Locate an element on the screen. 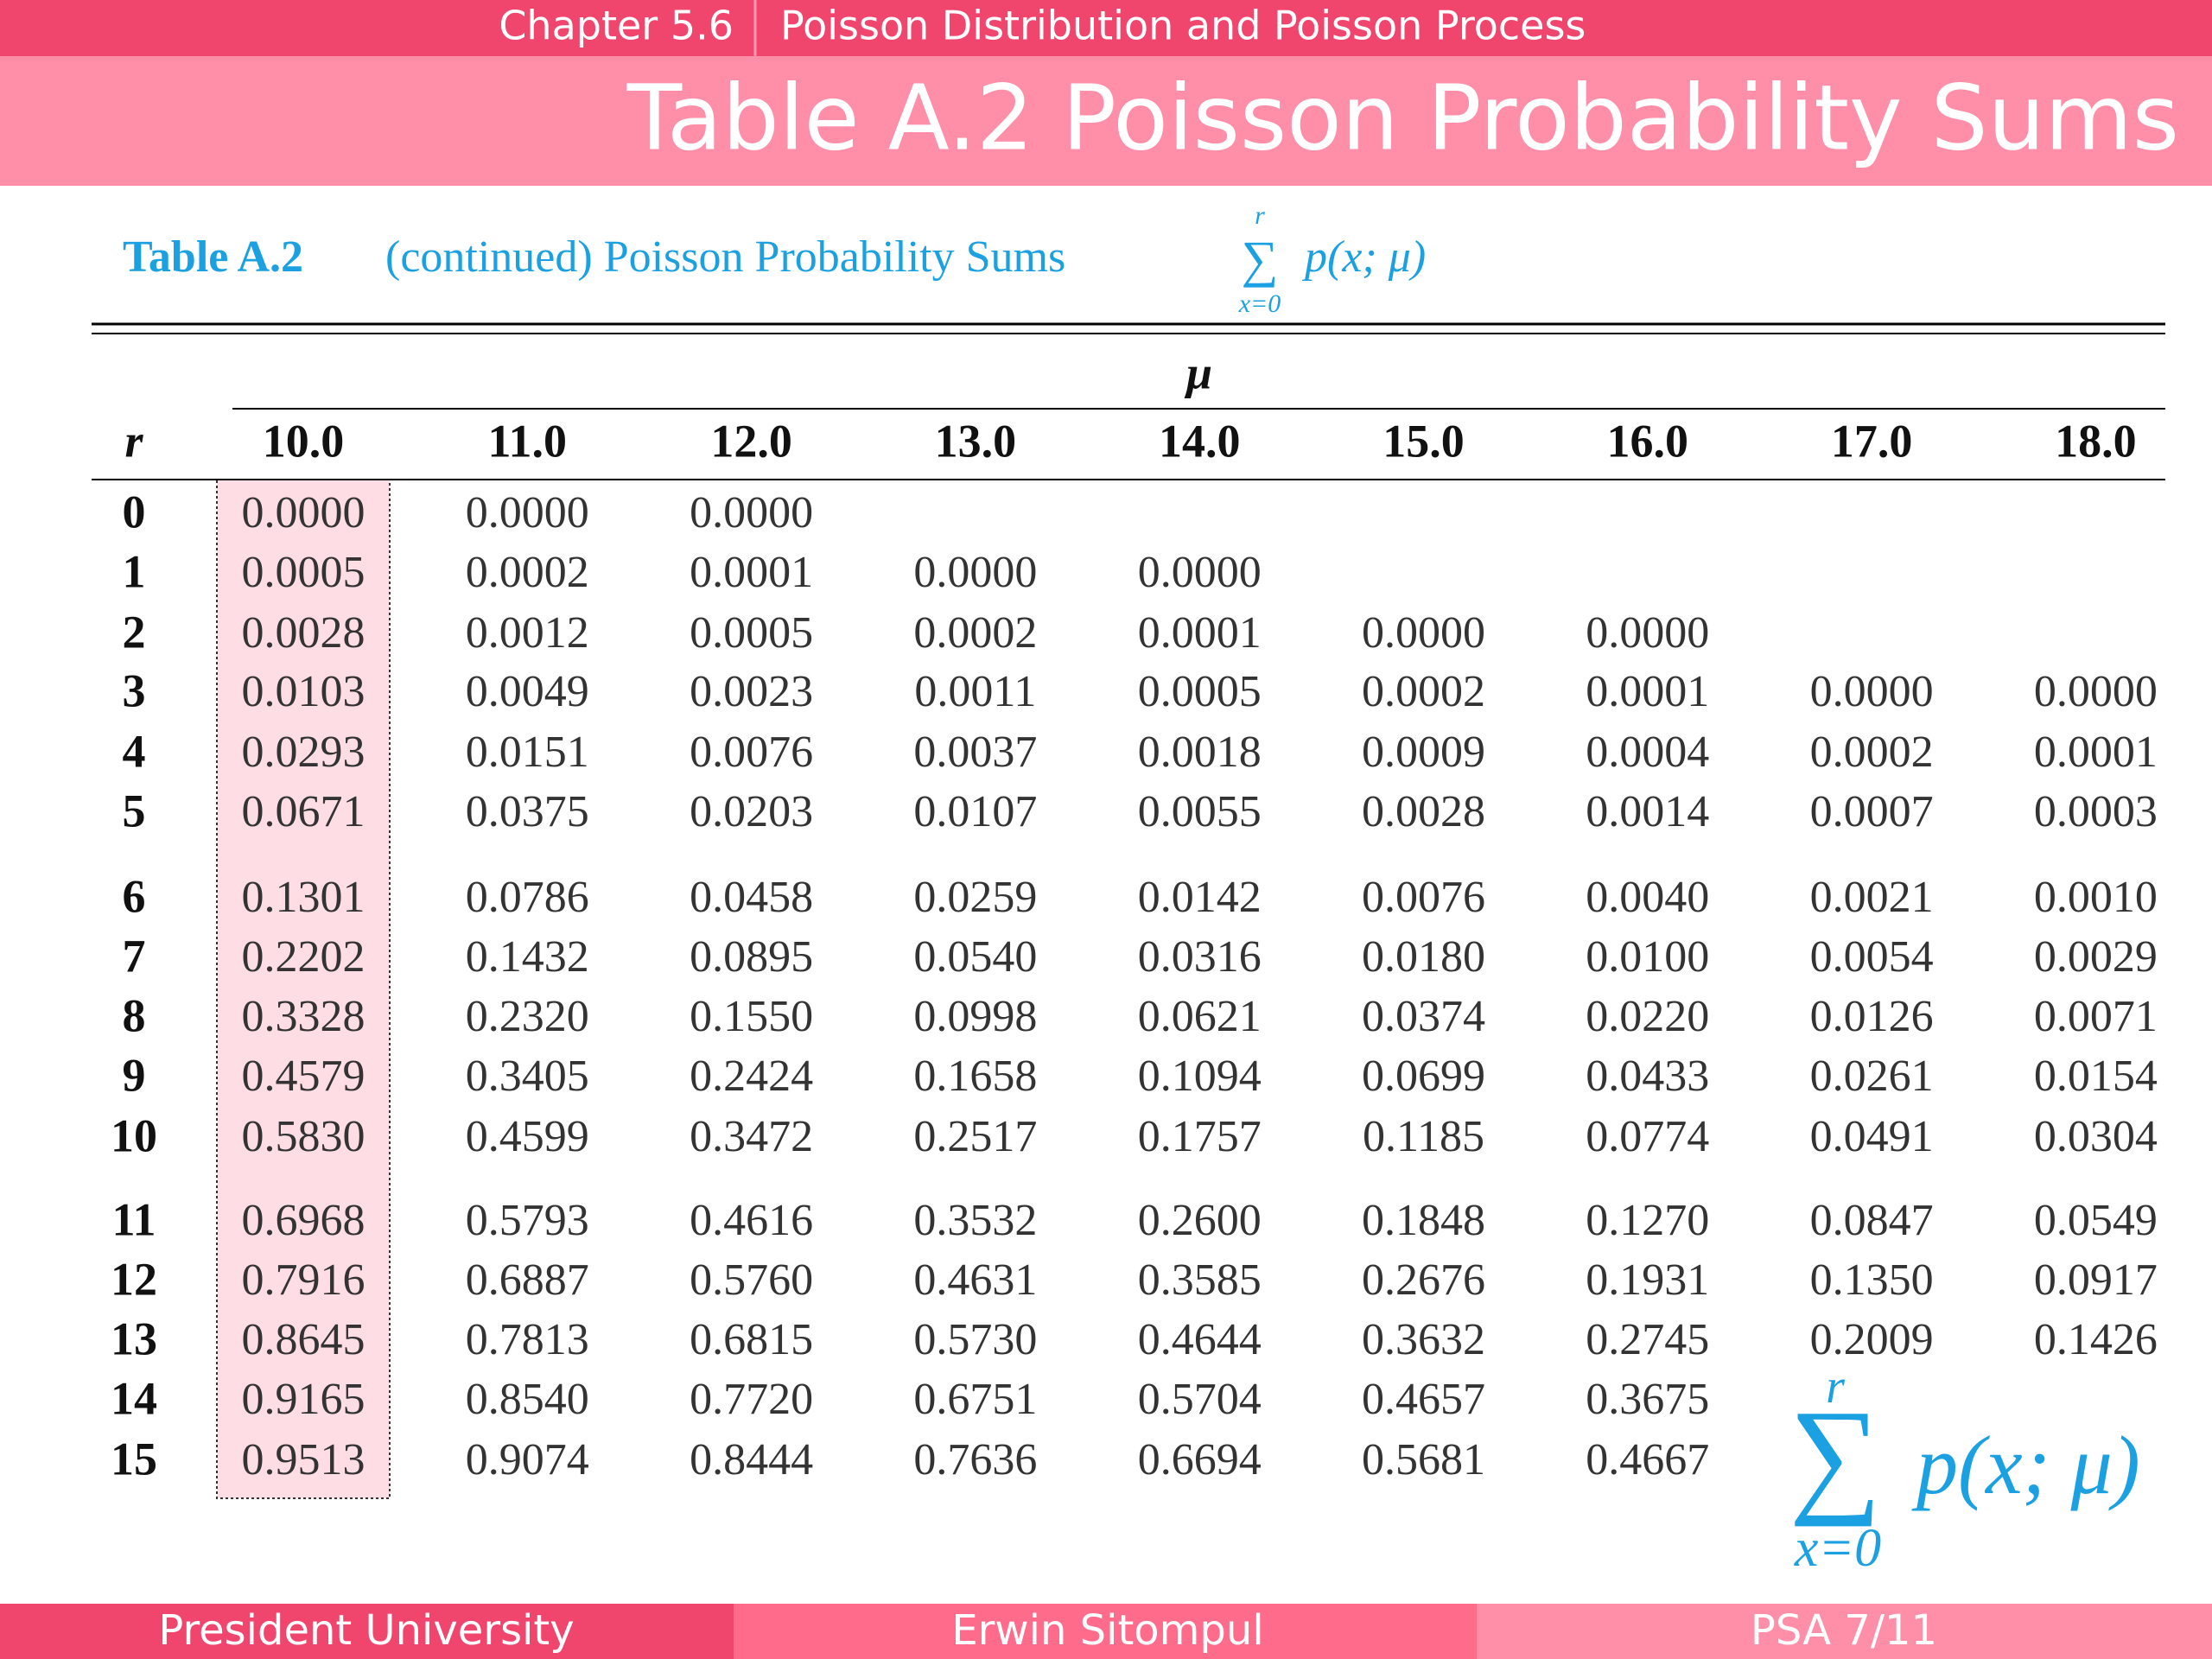 The image size is (2212, 1659). cell: 0.0671 is located at coordinates (303, 811).